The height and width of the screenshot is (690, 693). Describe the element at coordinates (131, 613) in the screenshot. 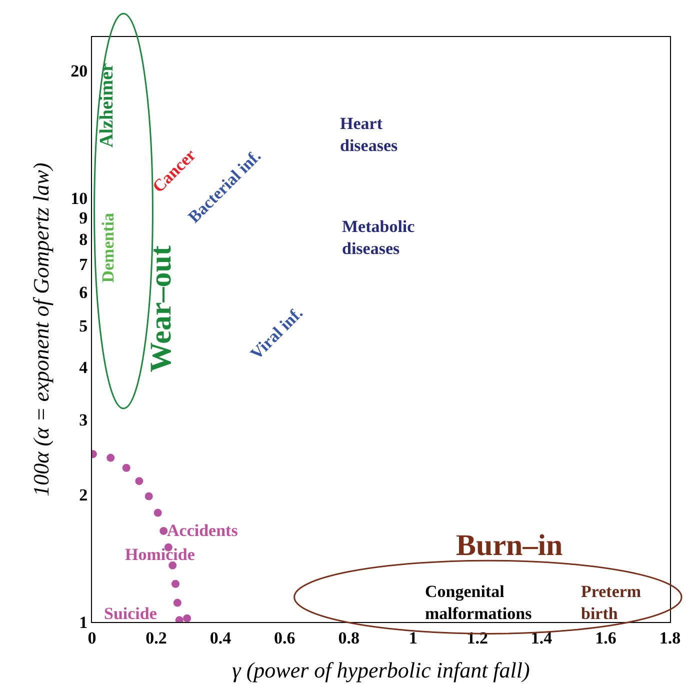

I see `annotation: Suicide` at that location.